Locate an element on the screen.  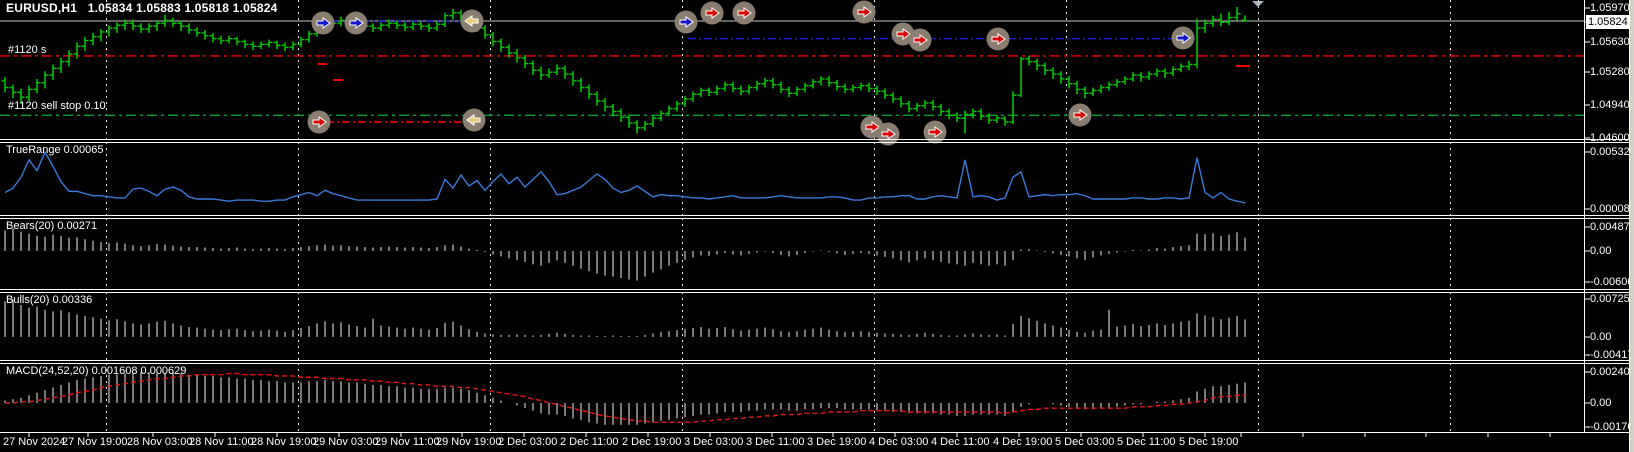
price-tick-label: 1.05630 is located at coordinates (1610, 42).